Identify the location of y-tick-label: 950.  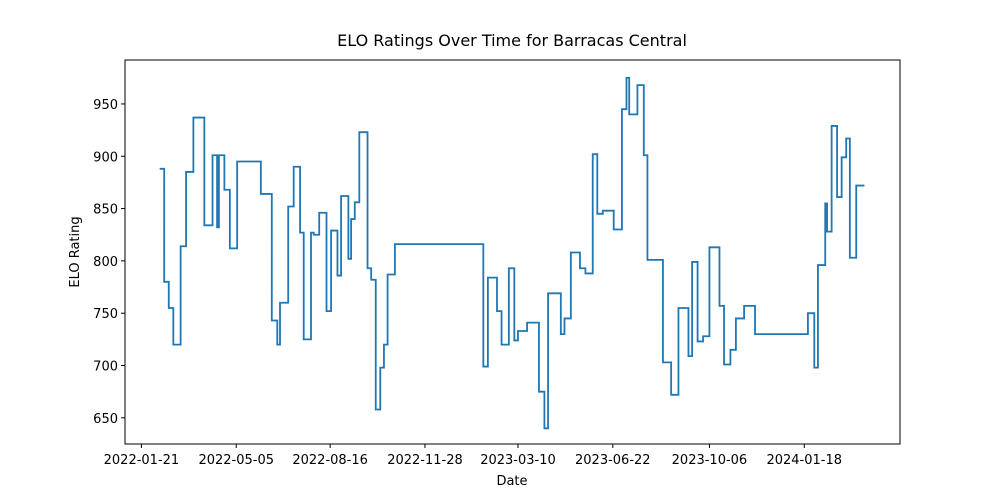
(105, 105).